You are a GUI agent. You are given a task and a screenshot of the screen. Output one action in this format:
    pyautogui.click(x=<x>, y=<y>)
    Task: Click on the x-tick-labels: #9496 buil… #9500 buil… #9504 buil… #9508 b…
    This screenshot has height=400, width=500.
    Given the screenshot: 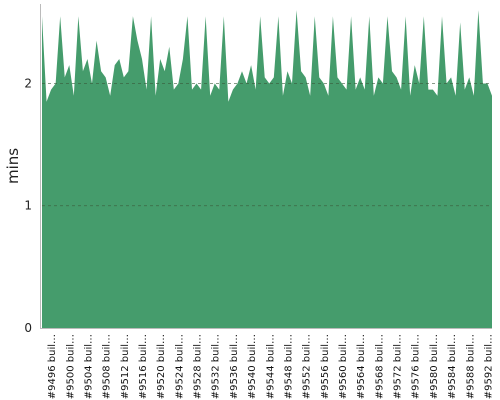 What is the action you would take?
    pyautogui.click(x=270, y=366)
    